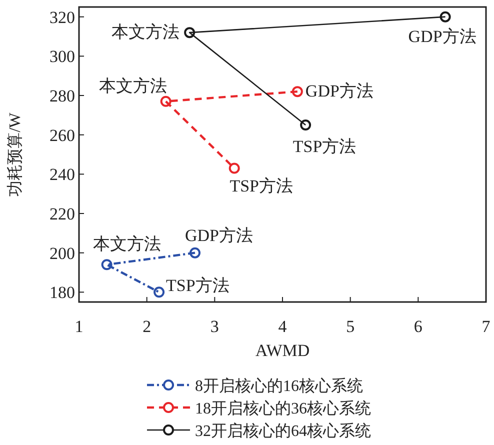 The height and width of the screenshot is (445, 494). What do you see at coordinates (486, 326) in the screenshot?
I see `x-tick-label: 7` at bounding box center [486, 326].